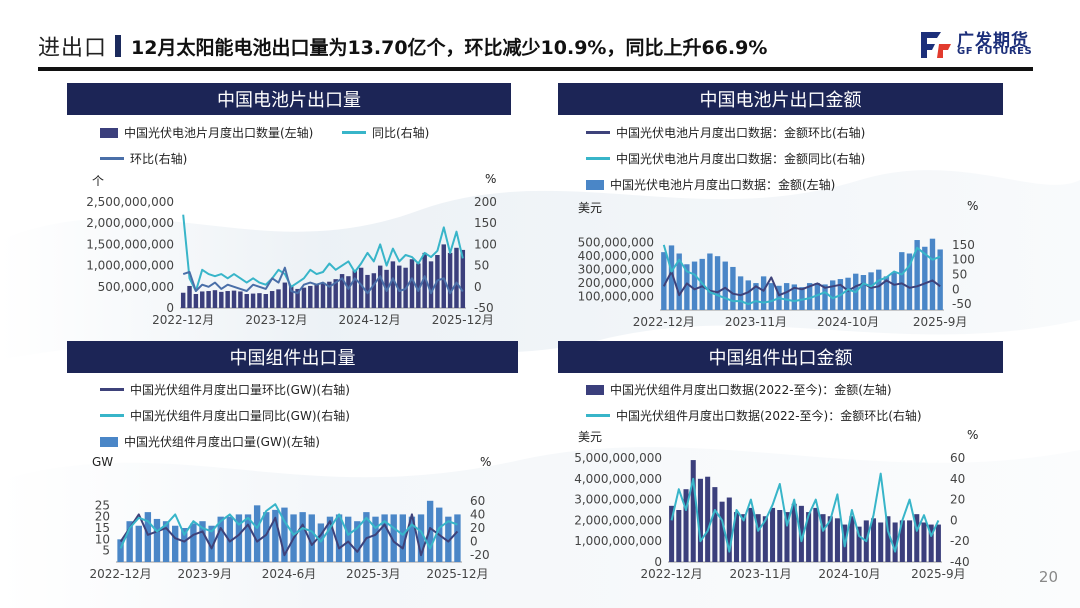 This screenshot has height=608, width=1080. Describe the element at coordinates (225, 389) in the screenshot. I see `legend-item: 中国光伏组件月度出口量环比(GW)(右轴)` at that location.